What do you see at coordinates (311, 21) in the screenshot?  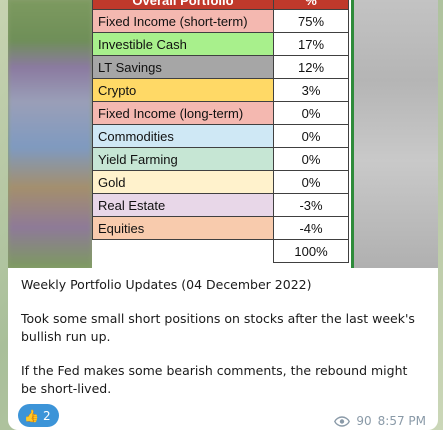 I see `row-value: 75%` at bounding box center [311, 21].